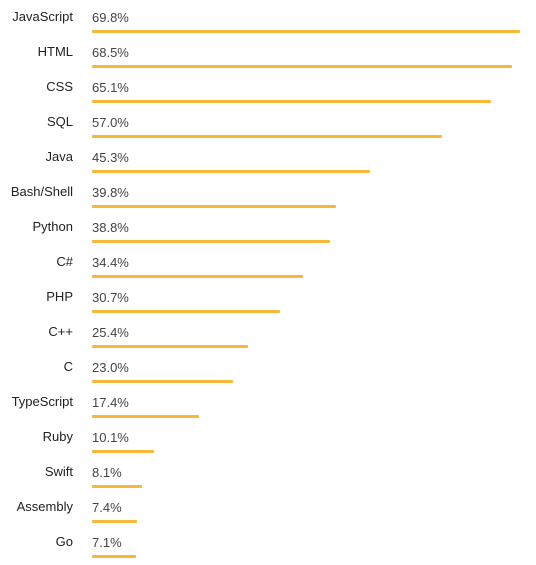  What do you see at coordinates (268, 512) in the screenshot?
I see `bar-row: Assembly 7.4%` at bounding box center [268, 512].